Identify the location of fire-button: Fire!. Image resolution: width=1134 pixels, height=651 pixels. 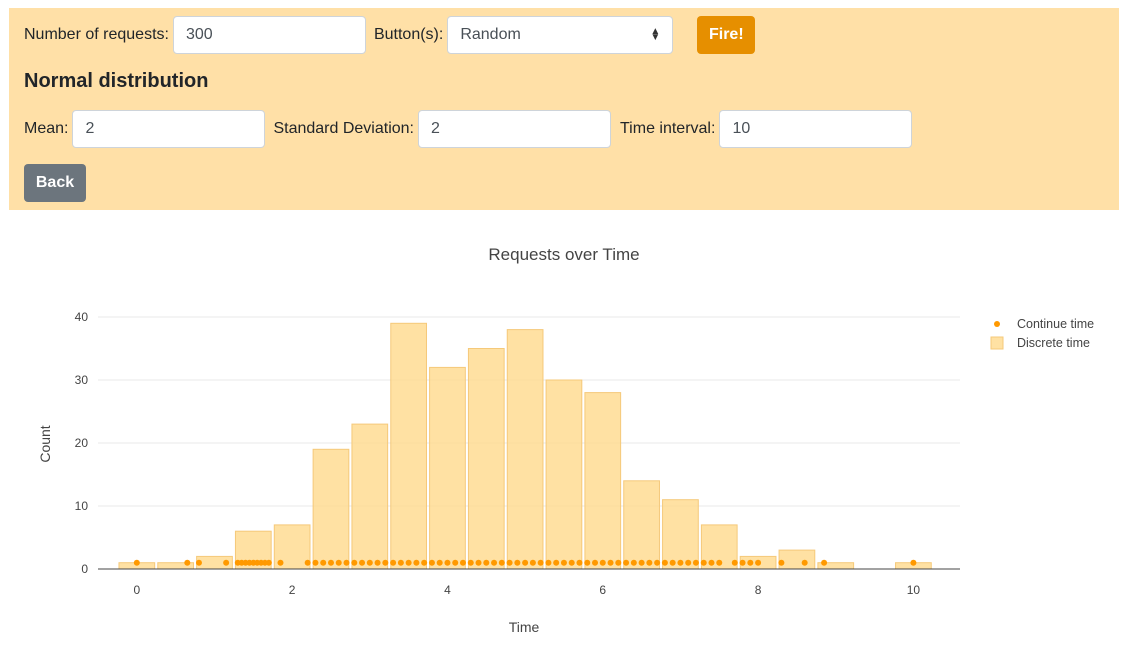
(726, 35).